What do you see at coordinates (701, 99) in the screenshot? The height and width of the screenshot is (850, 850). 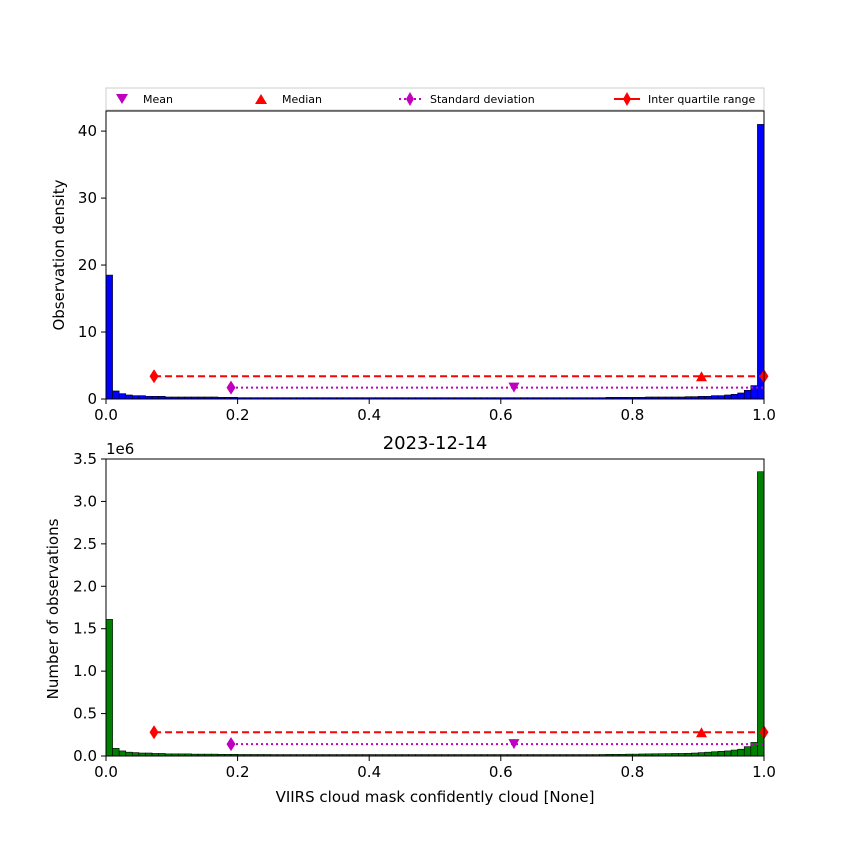 I see `legend-label-iqr: Inter quartile range` at bounding box center [701, 99].